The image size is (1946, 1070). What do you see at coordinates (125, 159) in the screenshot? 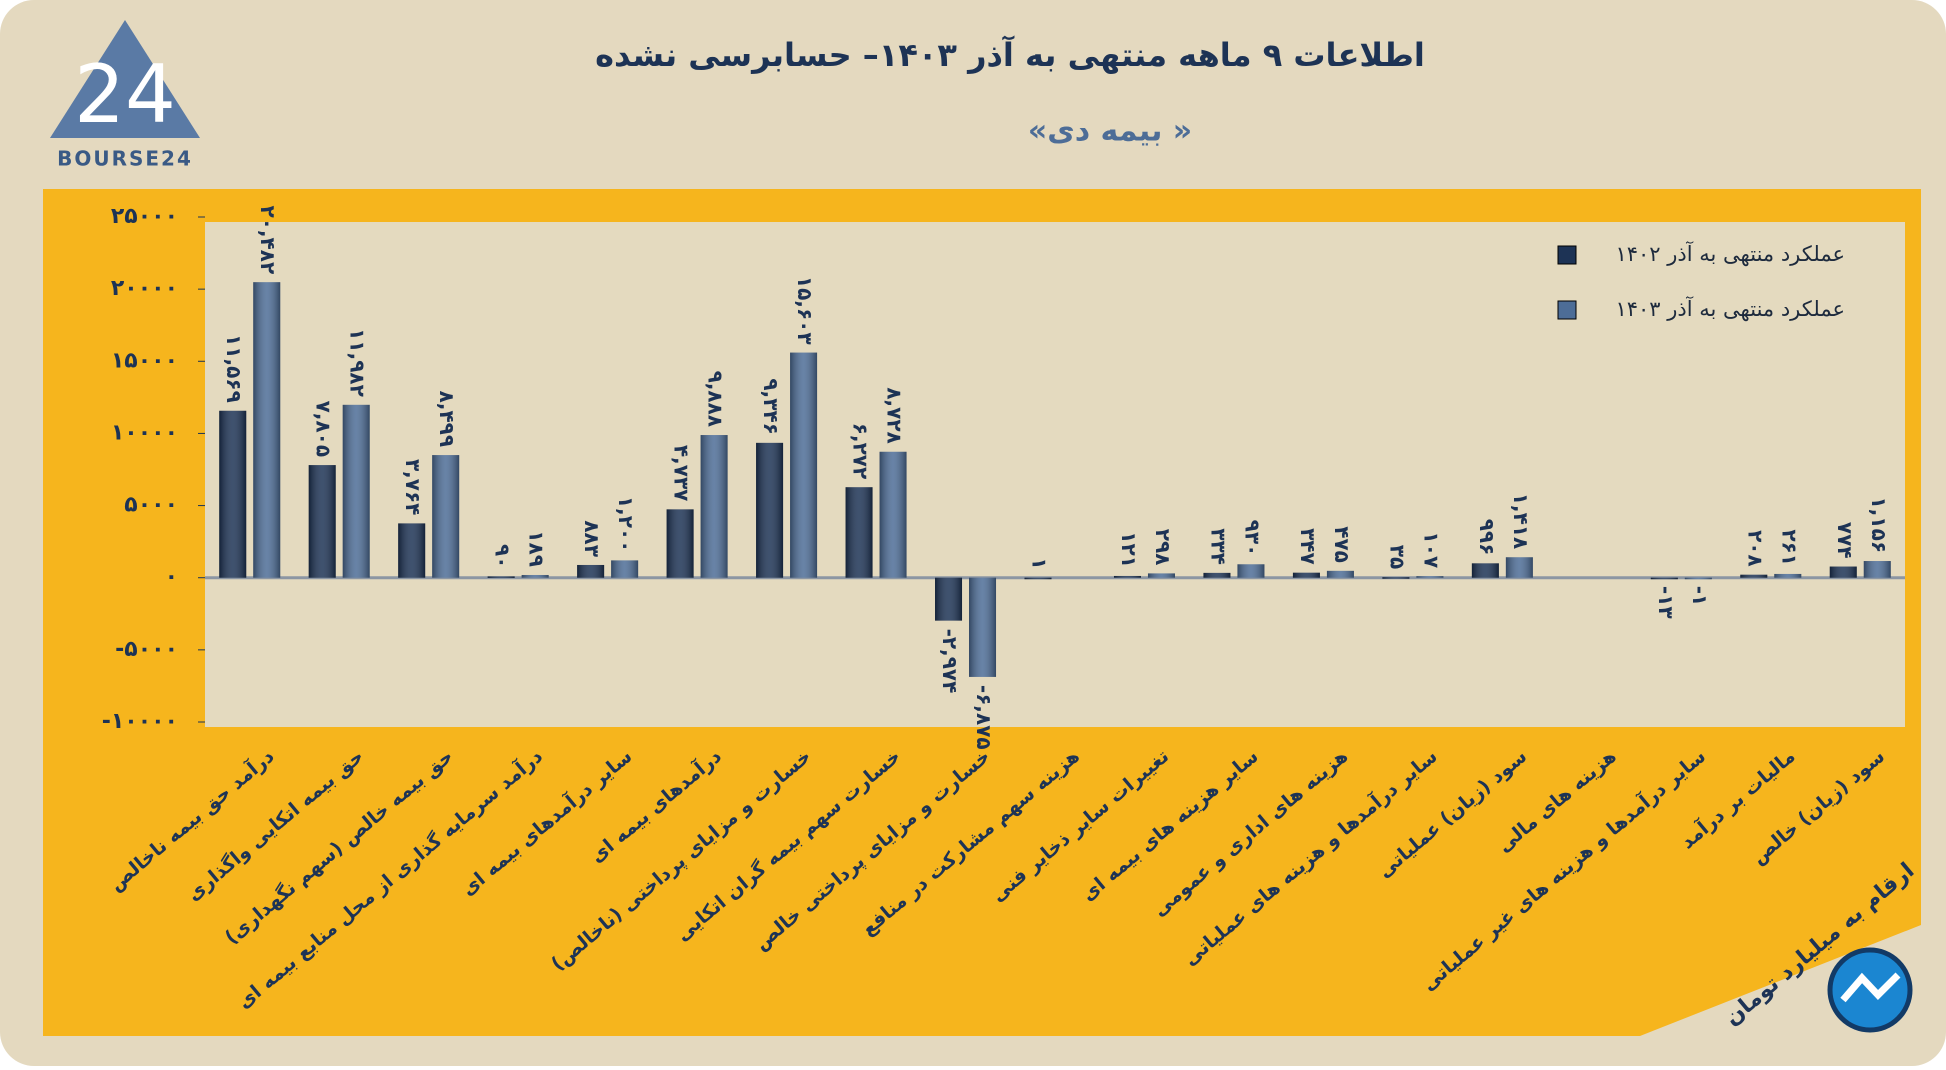
I see `logo-text: BOURSE24` at bounding box center [125, 159].